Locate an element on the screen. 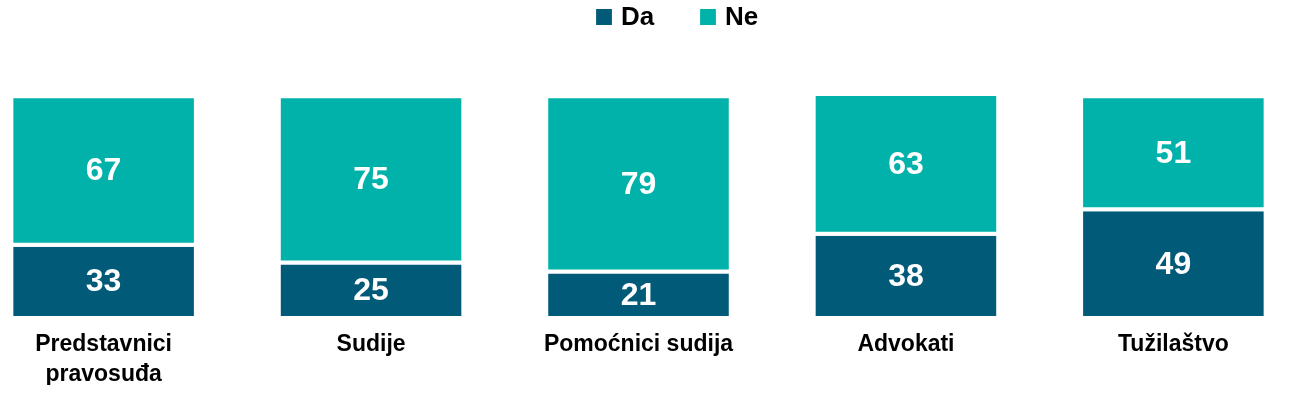 This screenshot has width=1289, height=408. data-label: 67 is located at coordinates (103, 169).